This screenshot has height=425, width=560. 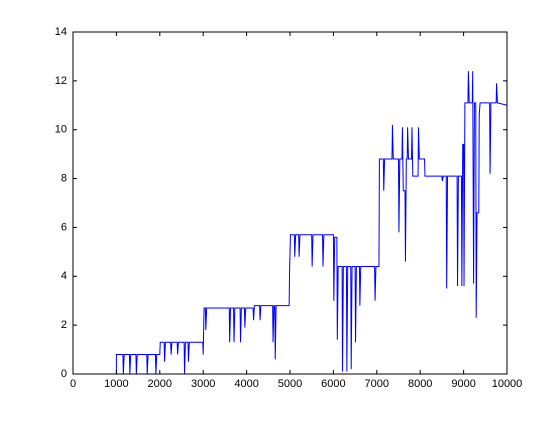 I want to click on x-tick-label: 5000, so click(x=290, y=384).